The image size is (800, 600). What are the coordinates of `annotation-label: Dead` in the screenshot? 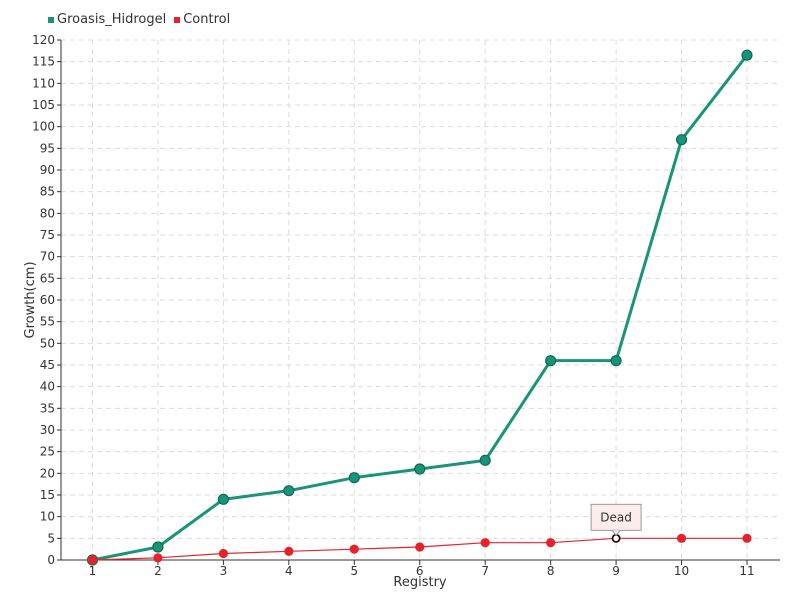 It's located at (616, 517).